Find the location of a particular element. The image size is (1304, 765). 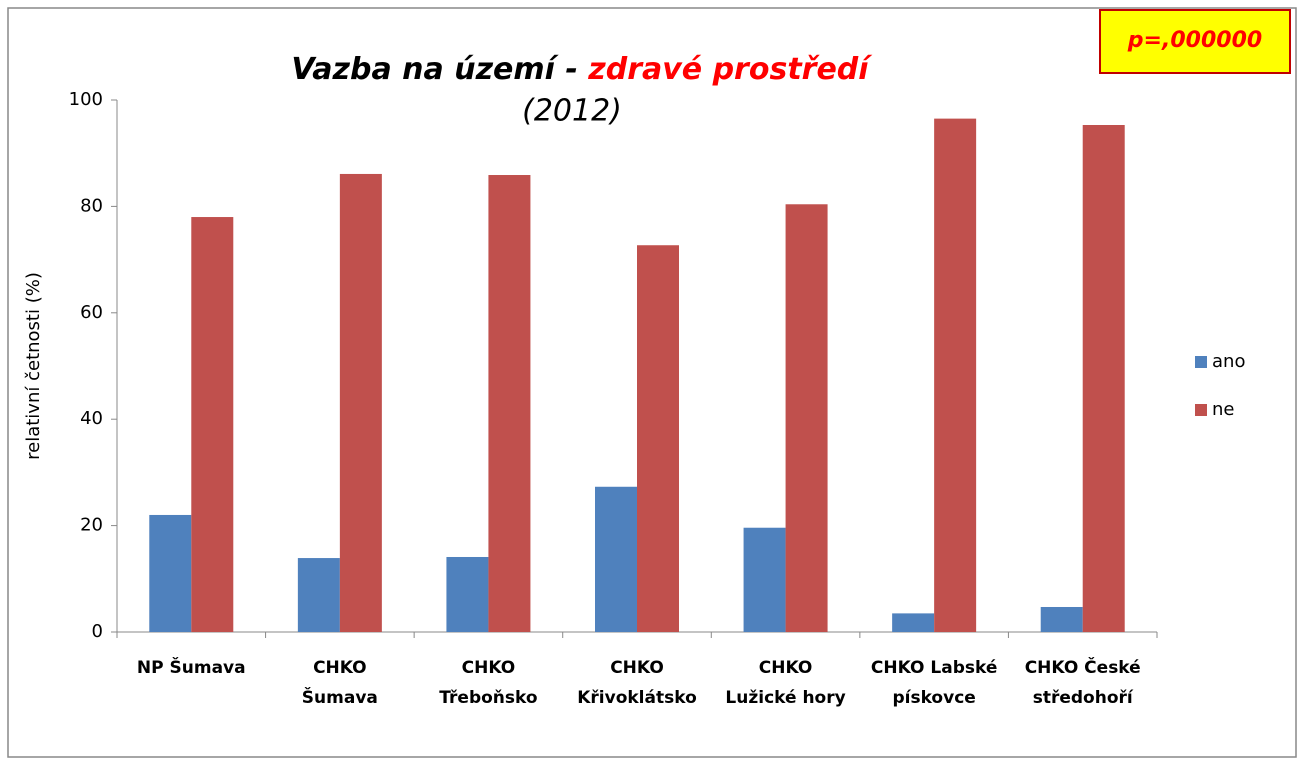

chart-title: Vazba na území - zdravé prostředí is located at coordinates (582, 69).